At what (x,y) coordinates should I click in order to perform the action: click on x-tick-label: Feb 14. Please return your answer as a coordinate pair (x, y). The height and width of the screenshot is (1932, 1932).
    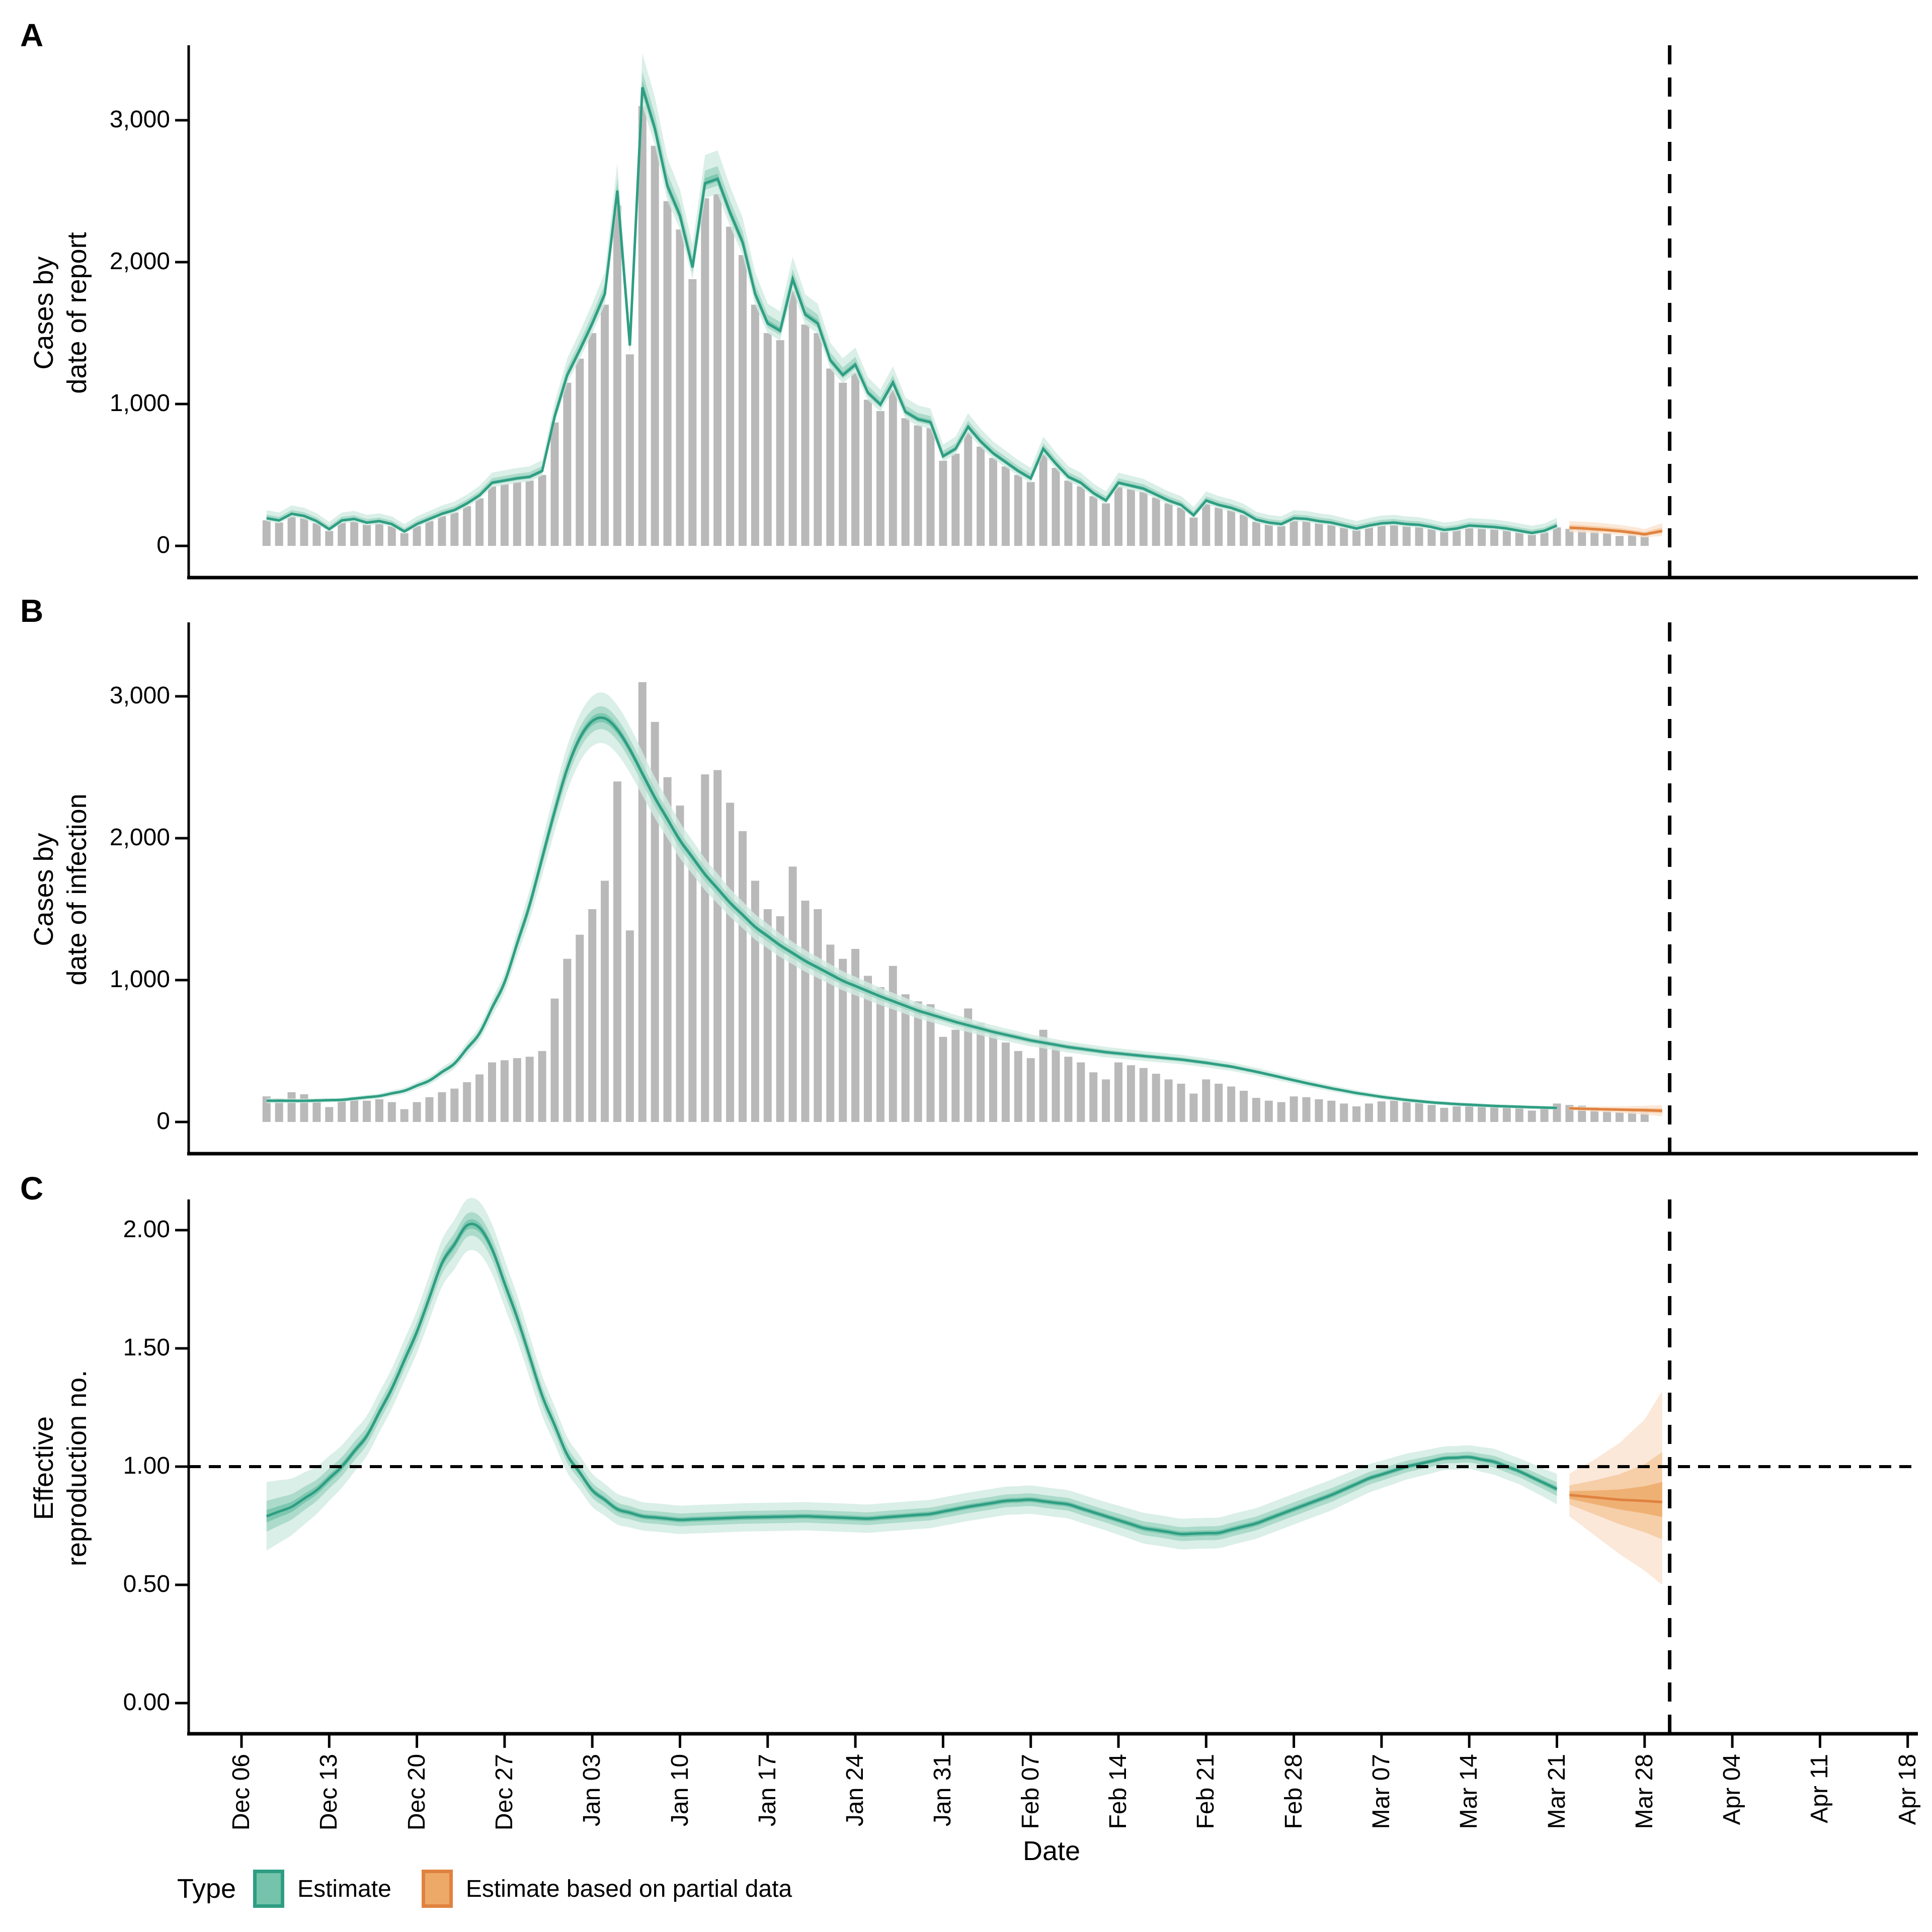
    Looking at the image, I should click on (1118, 1792).